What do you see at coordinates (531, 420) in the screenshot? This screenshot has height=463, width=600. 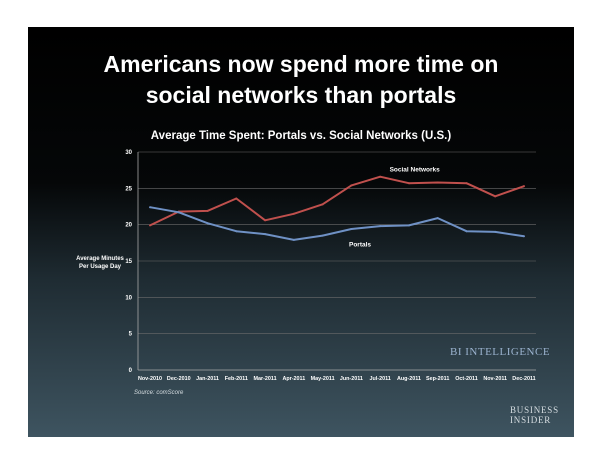 I see `logo-line-2: INSIDER` at bounding box center [531, 420].